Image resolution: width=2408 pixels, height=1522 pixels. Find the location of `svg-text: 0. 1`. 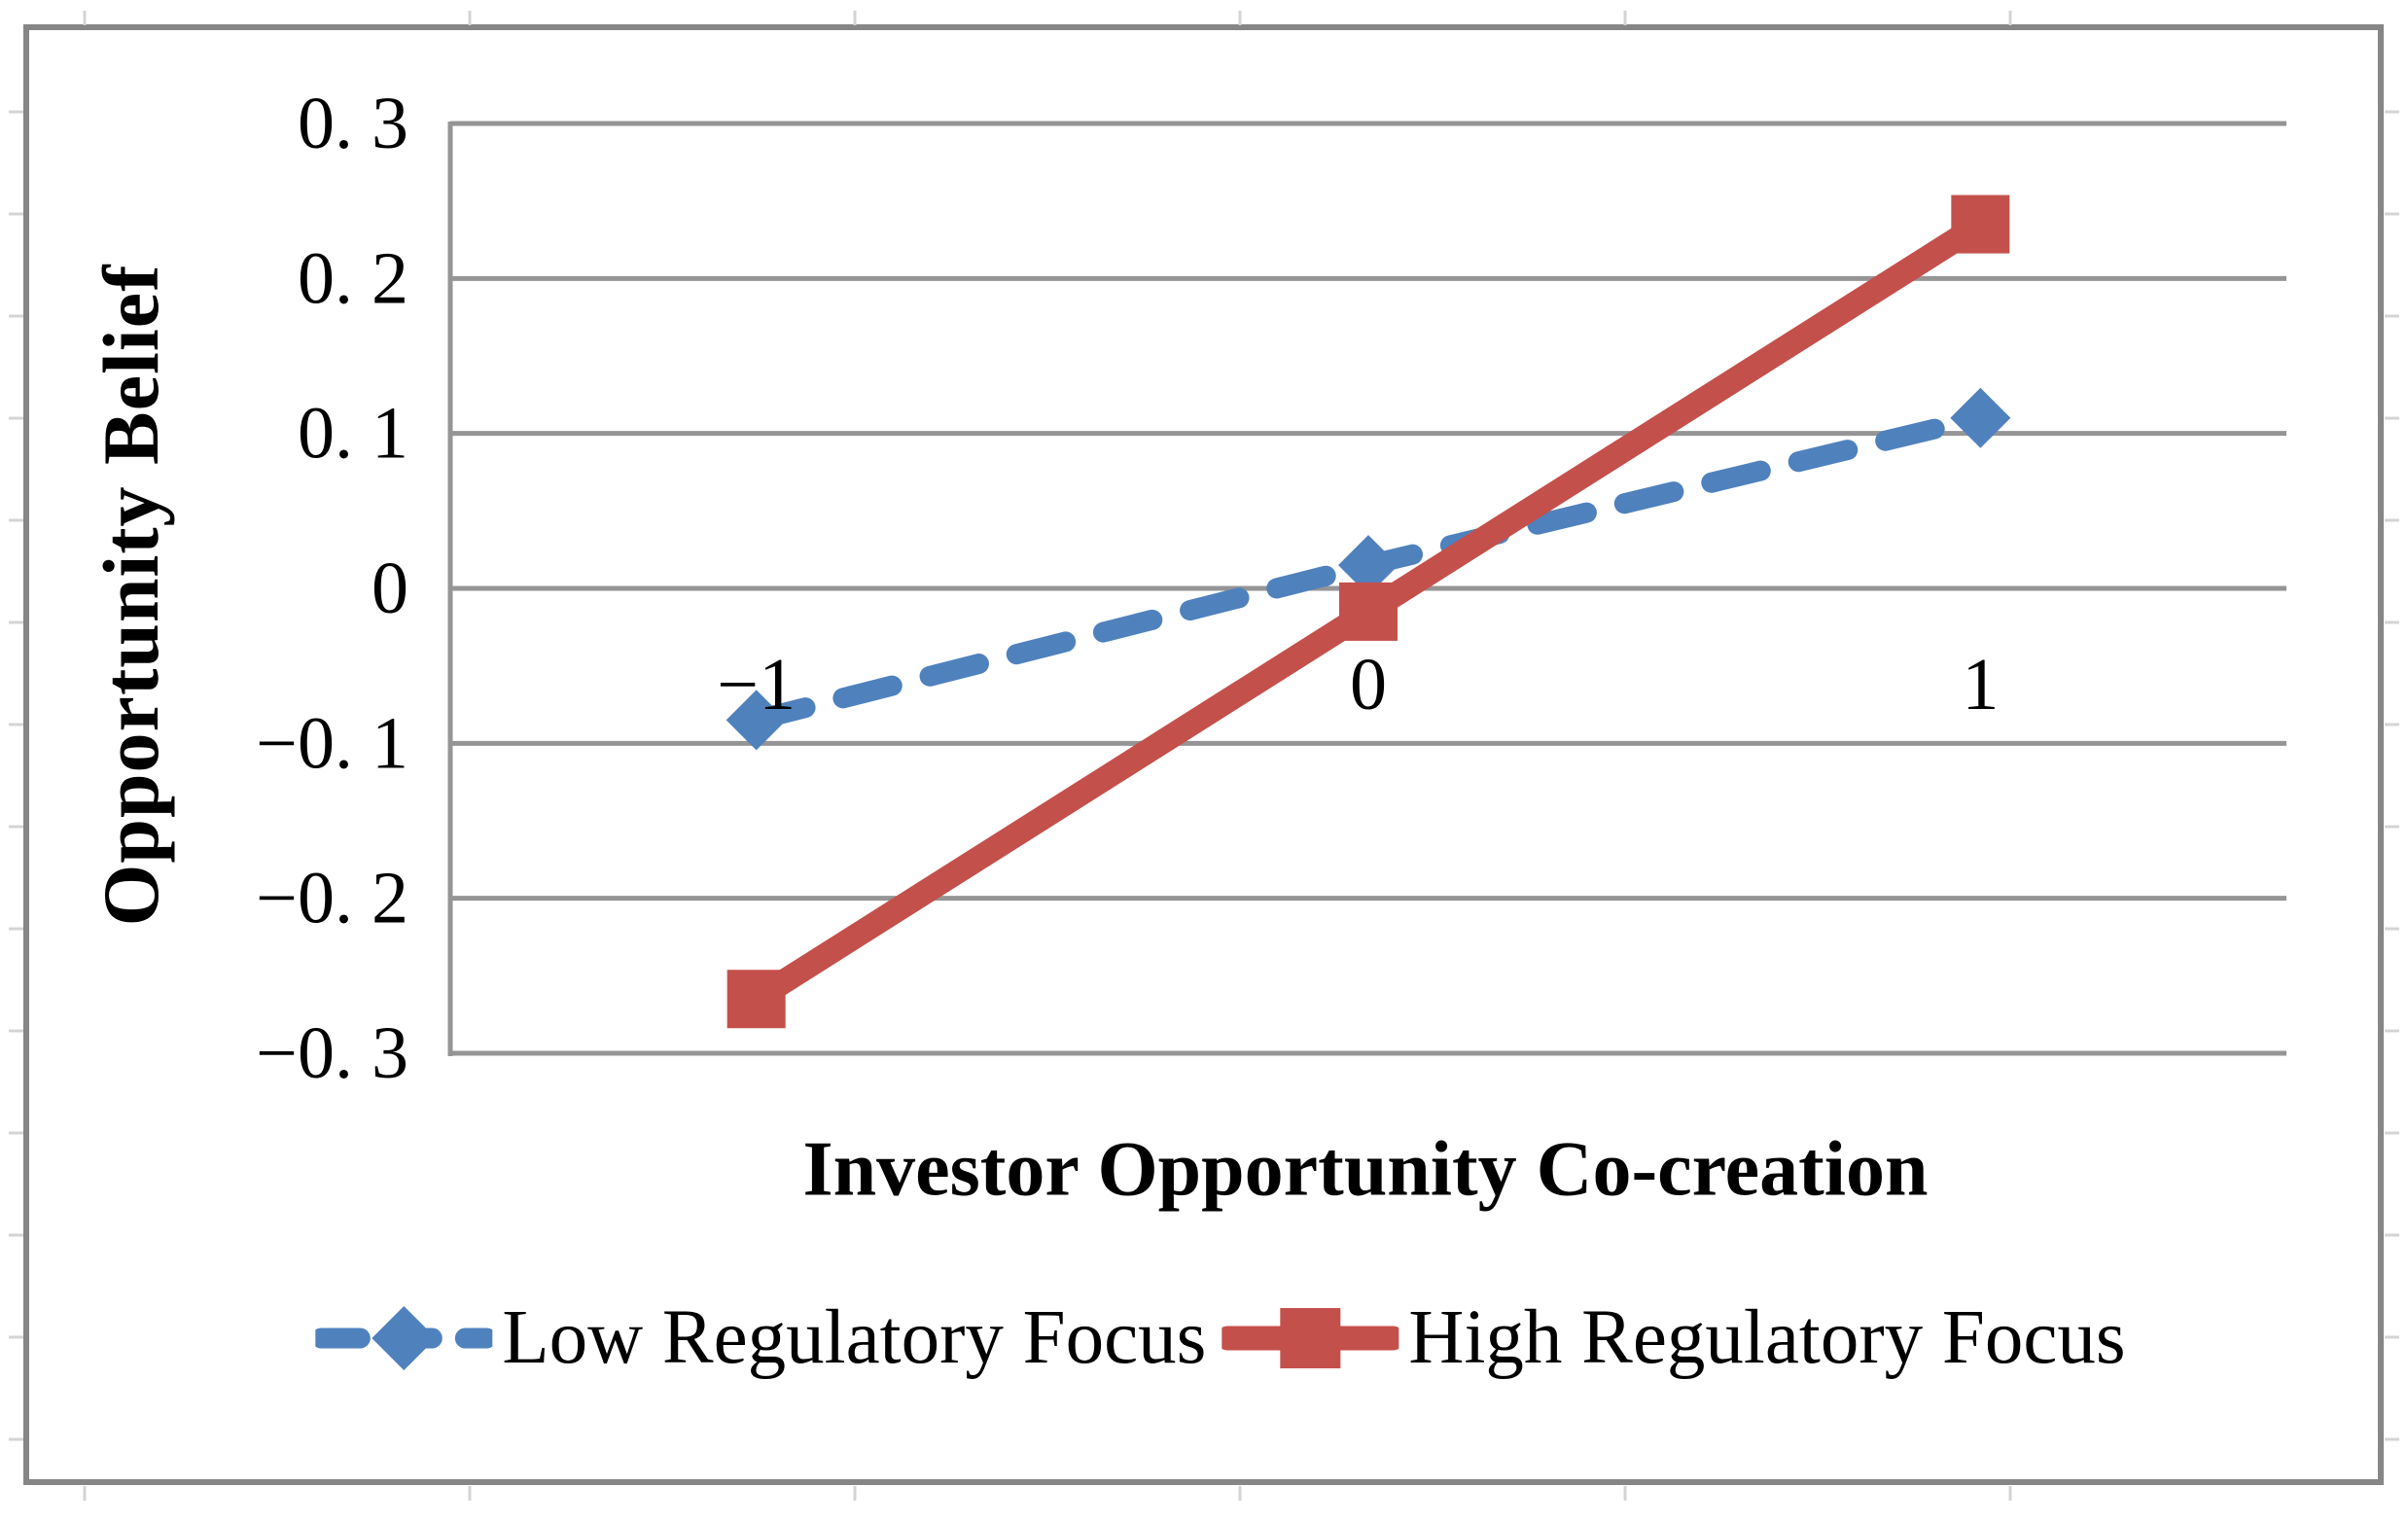

svg-text: 0. 1 is located at coordinates (353, 434).